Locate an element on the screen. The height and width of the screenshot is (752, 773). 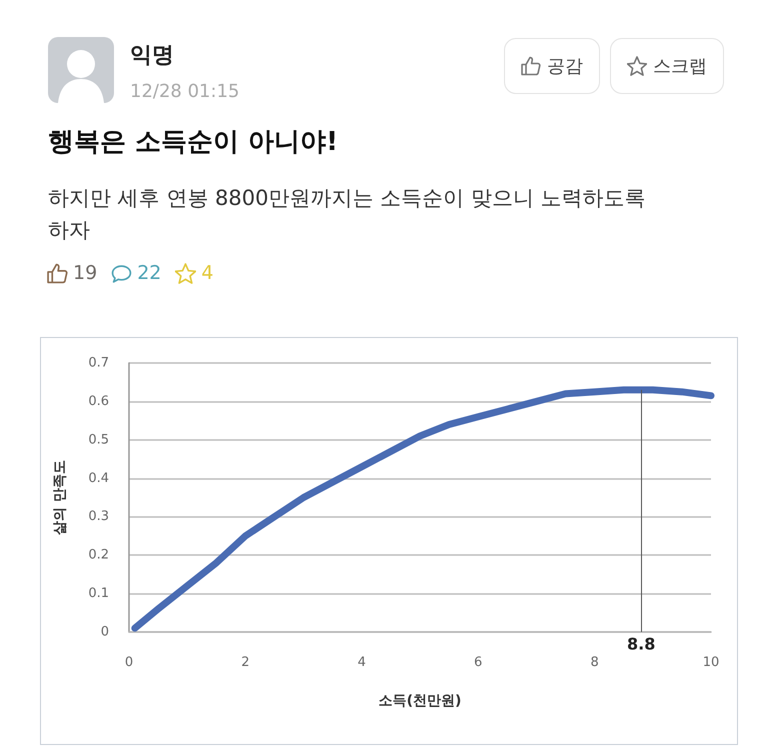
y-tick-label: 0.4 is located at coordinates (98, 478).